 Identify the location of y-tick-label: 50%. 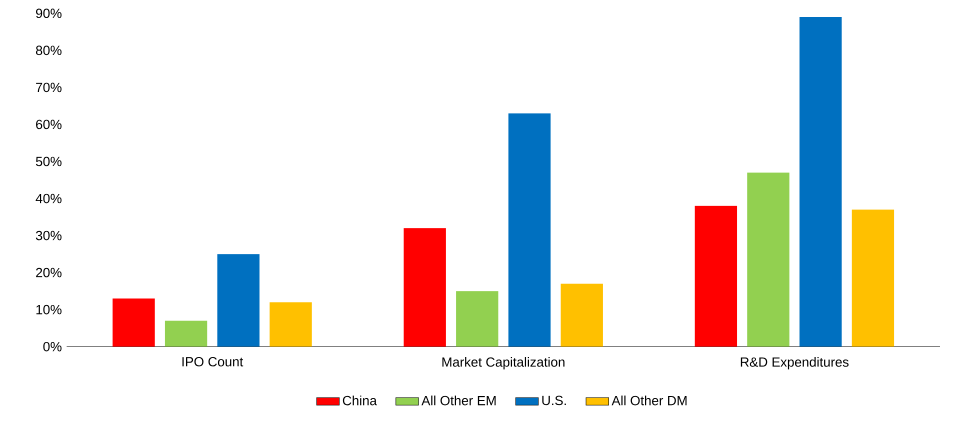
(49, 161).